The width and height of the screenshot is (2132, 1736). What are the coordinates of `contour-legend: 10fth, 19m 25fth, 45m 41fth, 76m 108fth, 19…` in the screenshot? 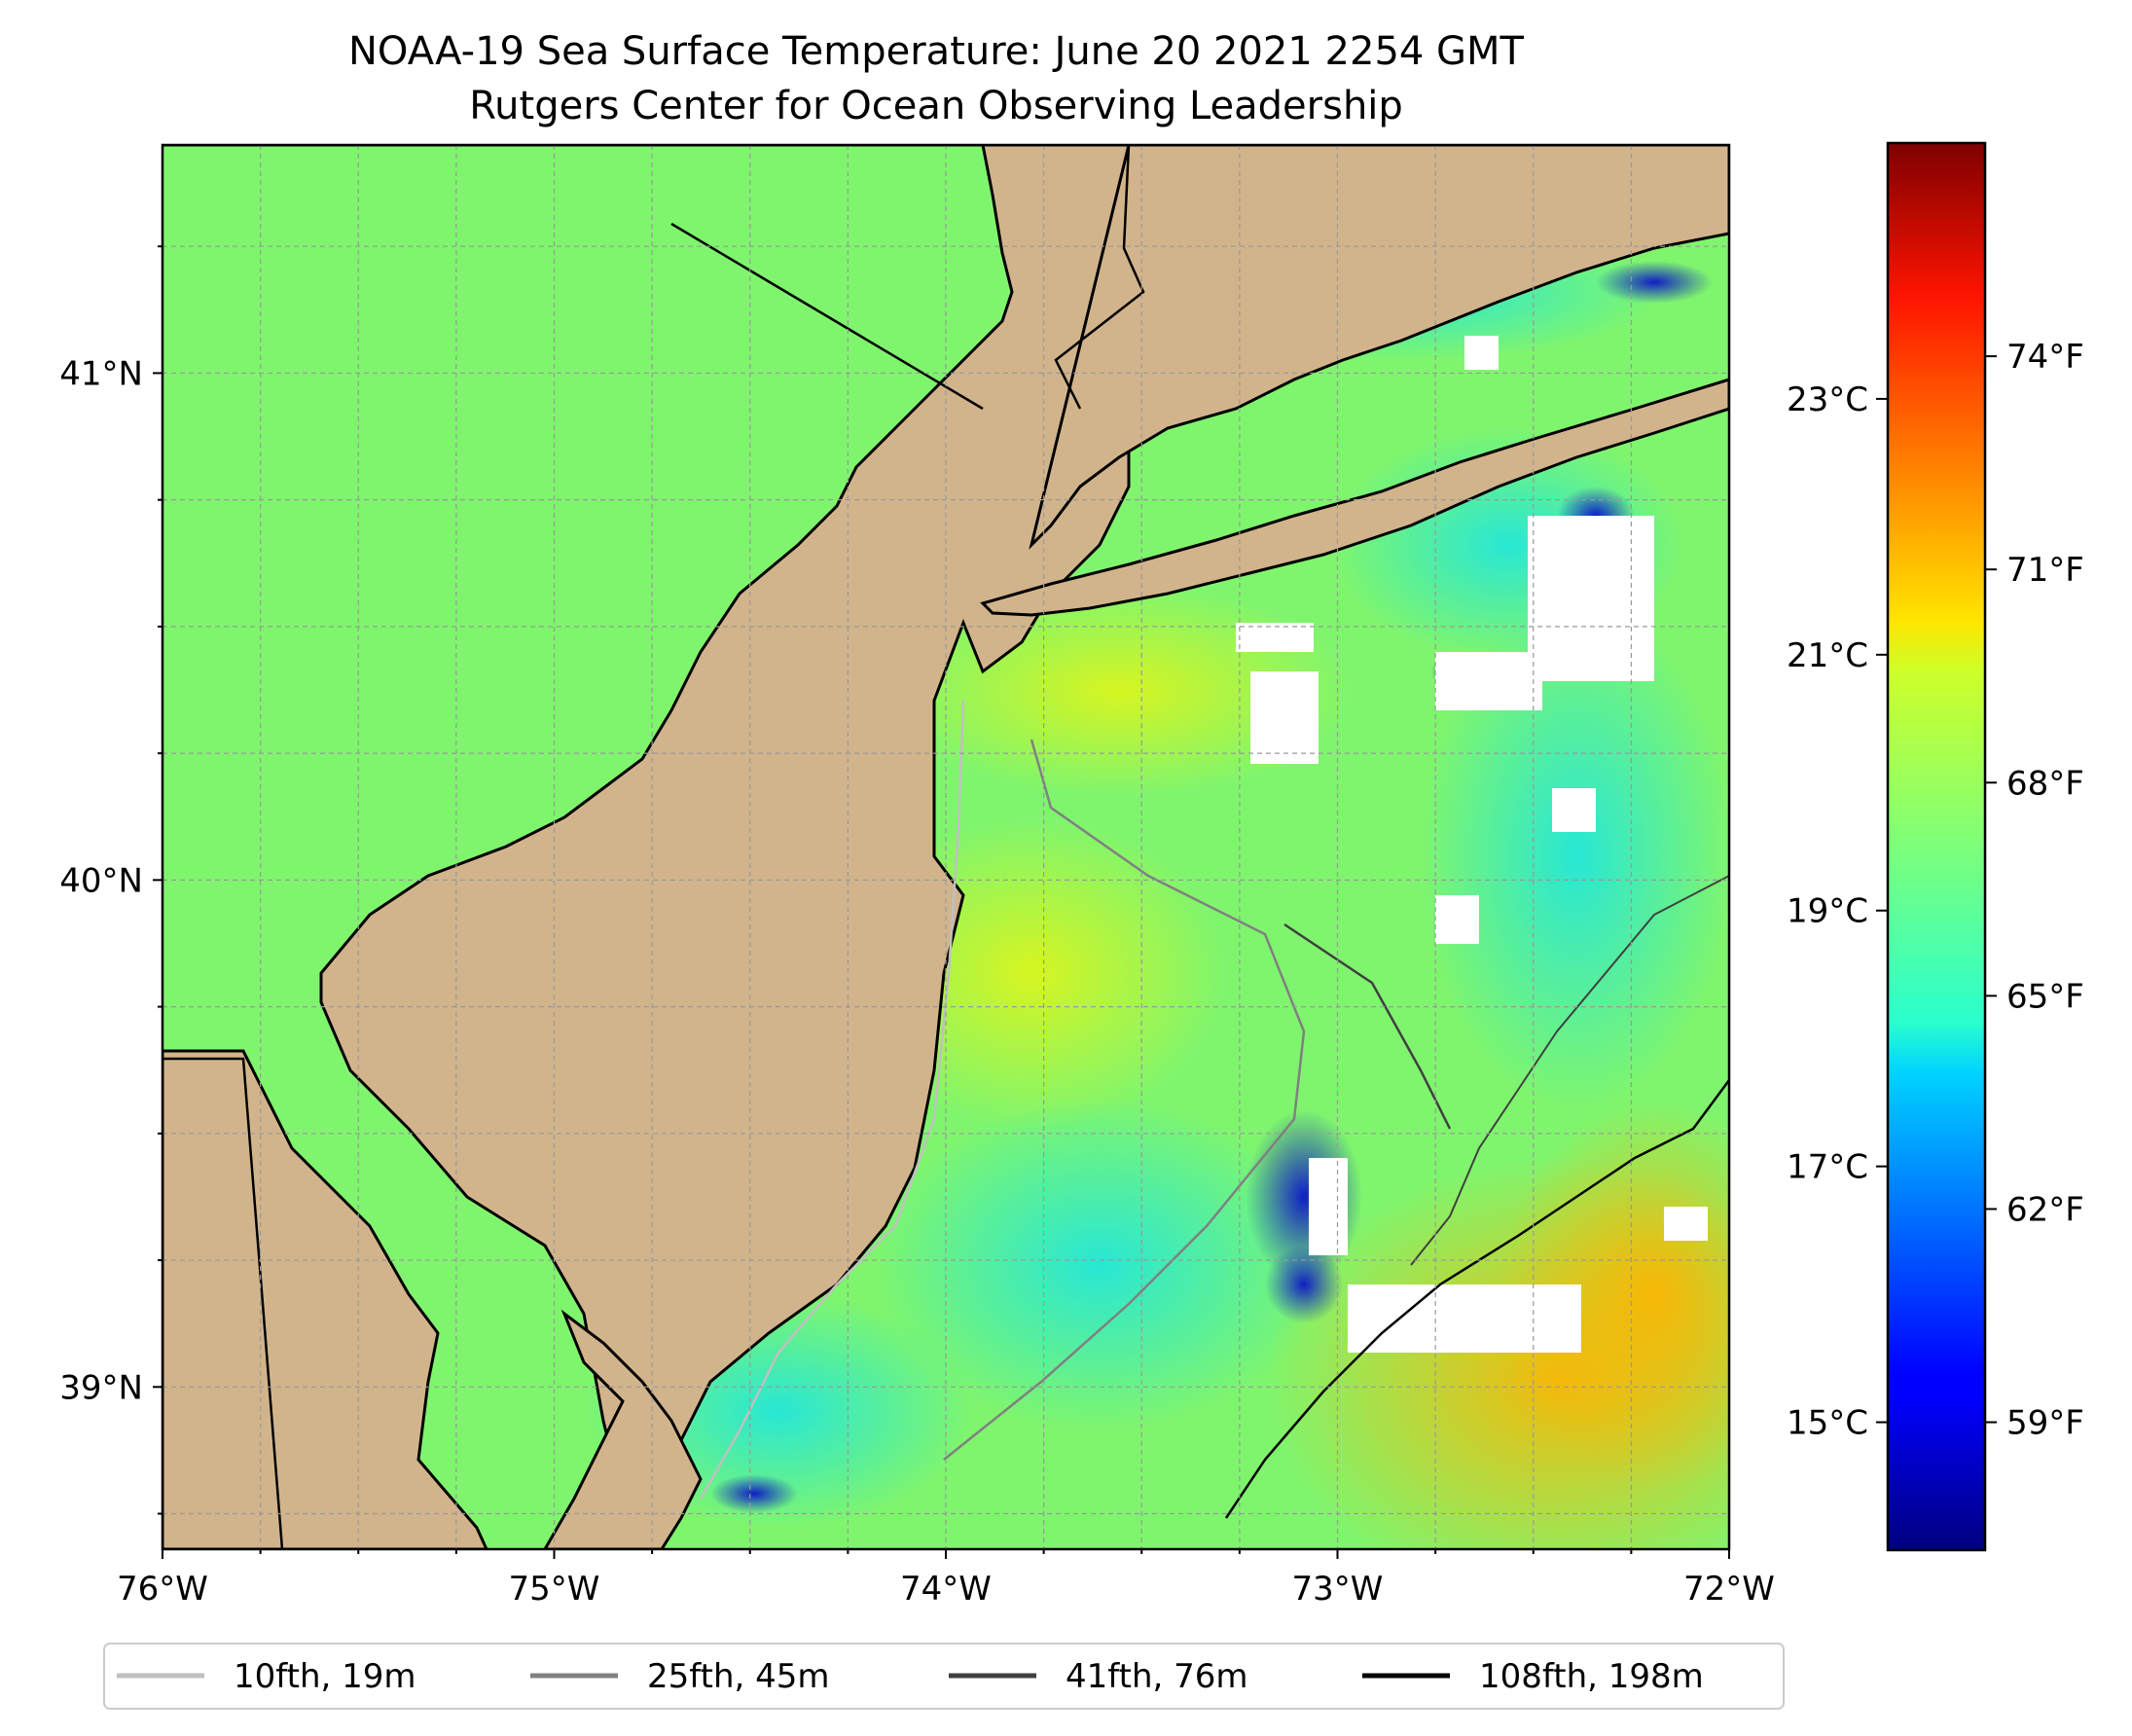 It's located at (944, 1677).